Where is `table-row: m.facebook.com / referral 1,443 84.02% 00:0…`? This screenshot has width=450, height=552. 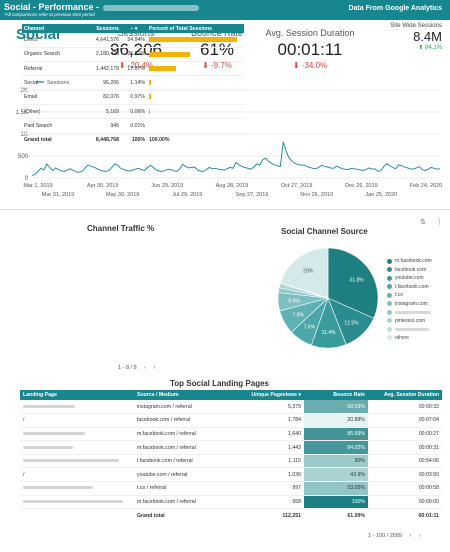 table-row: m.facebook.com / referral 1,443 84.02% 00:0… is located at coordinates (231, 447).